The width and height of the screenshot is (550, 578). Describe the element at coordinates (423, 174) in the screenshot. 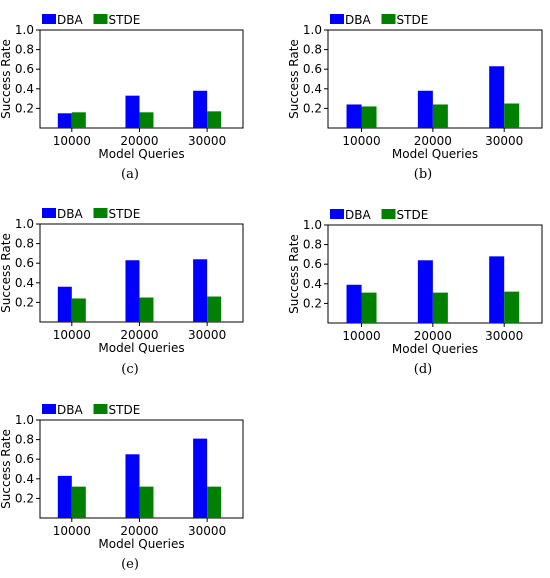

I see `panel-caption: (b)` at that location.